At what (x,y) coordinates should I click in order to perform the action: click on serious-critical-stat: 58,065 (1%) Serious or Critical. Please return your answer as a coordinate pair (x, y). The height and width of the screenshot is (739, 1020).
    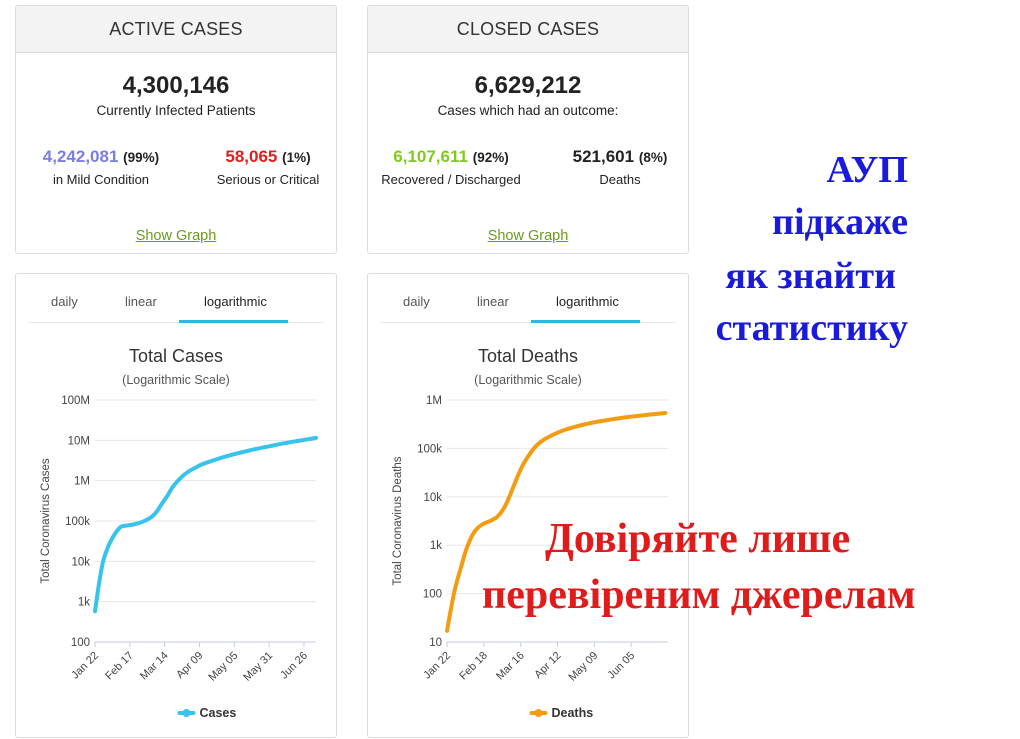
    Looking at the image, I should click on (268, 167).